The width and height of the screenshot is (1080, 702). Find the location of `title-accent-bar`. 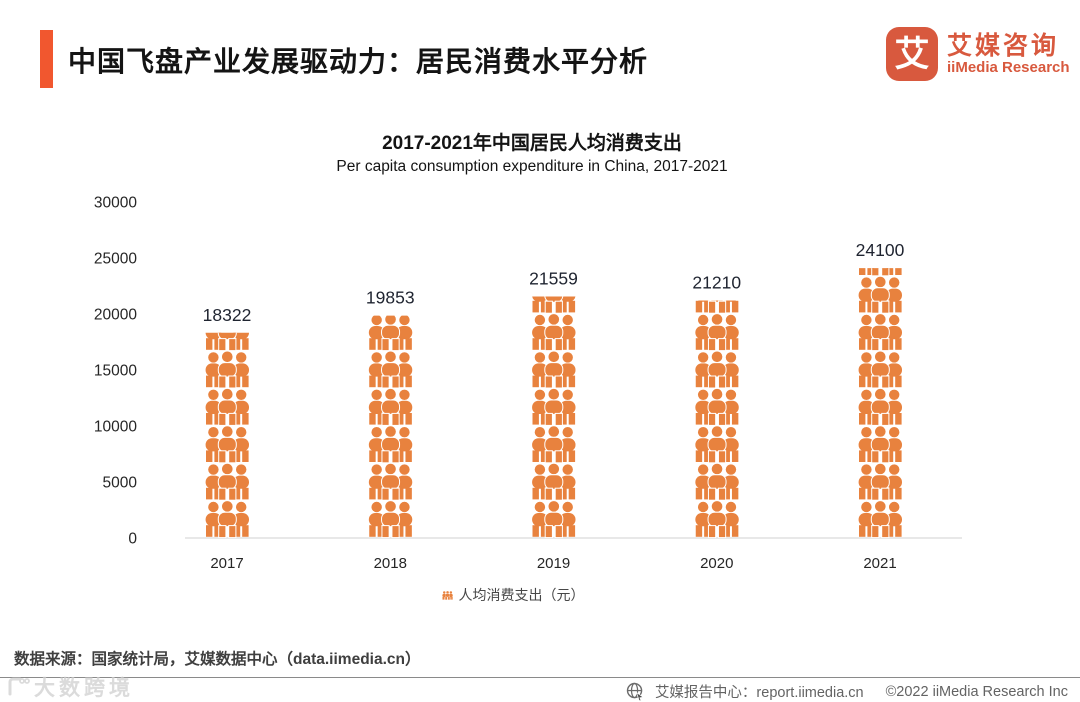

title-accent-bar is located at coordinates (46, 59).